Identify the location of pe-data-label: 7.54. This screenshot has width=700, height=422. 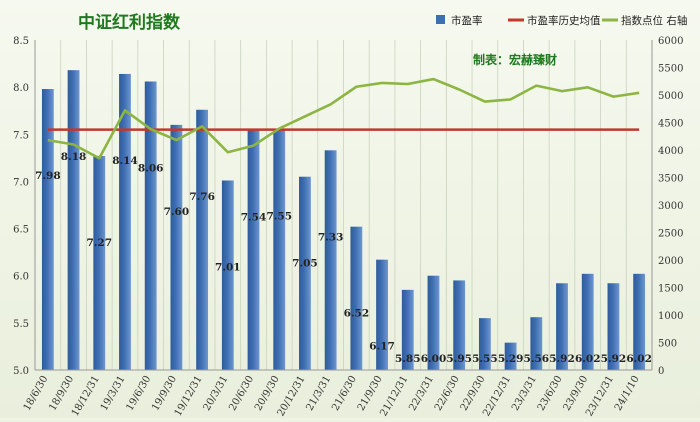
(254, 218).